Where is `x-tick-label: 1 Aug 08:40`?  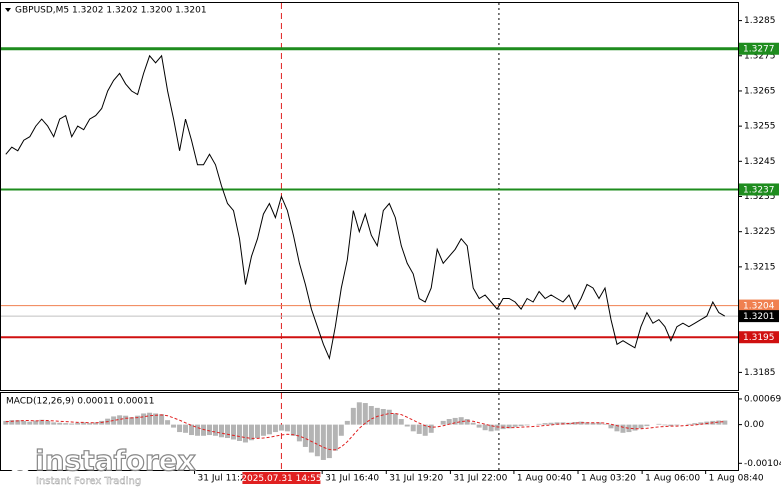
x-tick-label: 1 Aug 08:40 is located at coordinates (736, 479).